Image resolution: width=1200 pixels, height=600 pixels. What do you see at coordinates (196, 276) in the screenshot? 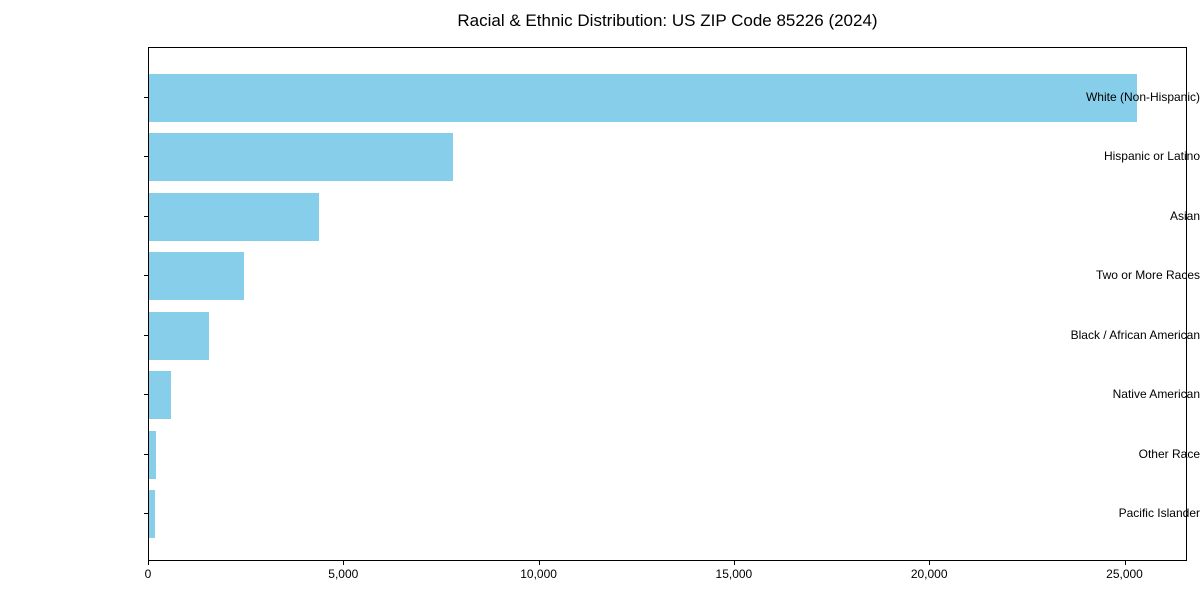
I see `bar-two-or-more-races` at bounding box center [196, 276].